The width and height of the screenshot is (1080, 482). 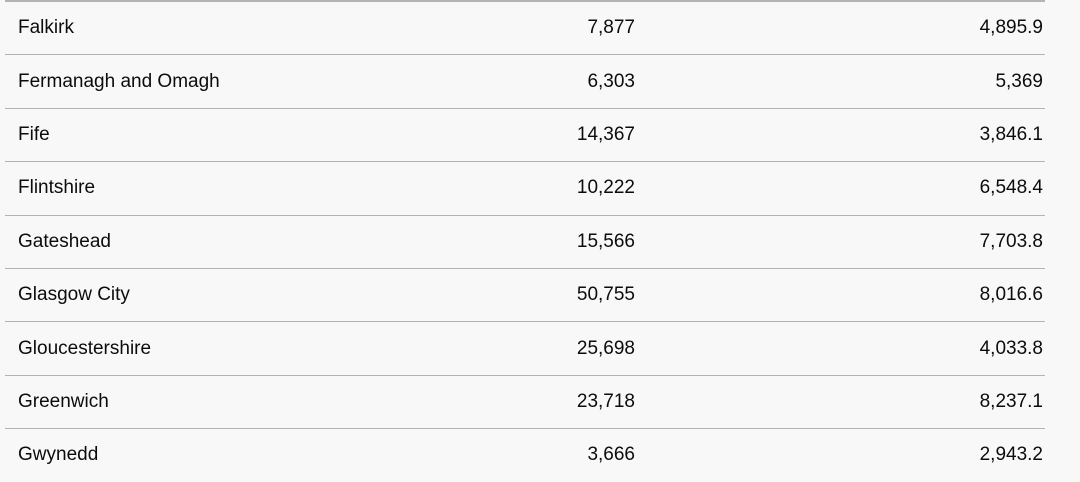 I want to click on rate-cell: 2,943.2, so click(x=1011, y=455).